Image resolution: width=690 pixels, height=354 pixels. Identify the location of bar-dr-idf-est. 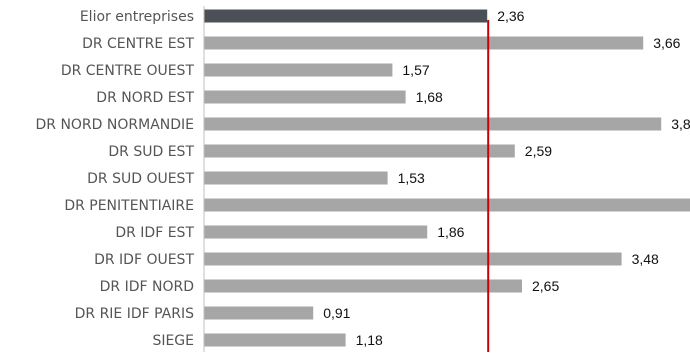
(316, 232).